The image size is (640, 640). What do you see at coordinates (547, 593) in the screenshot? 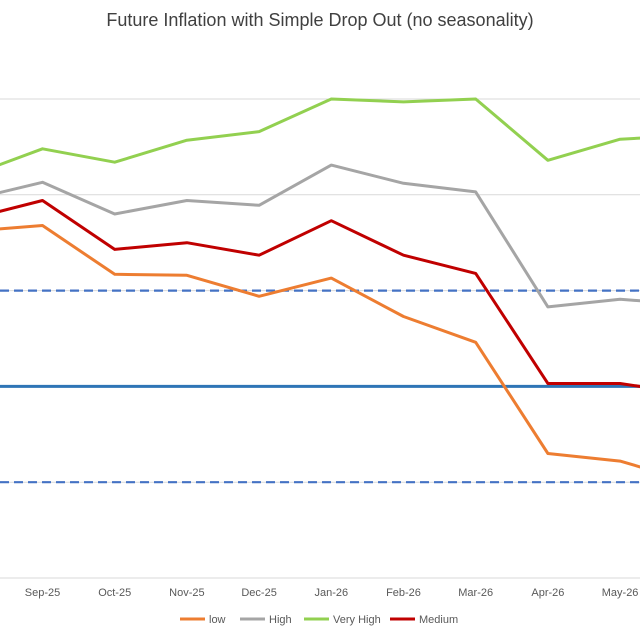
I see `x-tick-label: Apr-26` at bounding box center [547, 593].